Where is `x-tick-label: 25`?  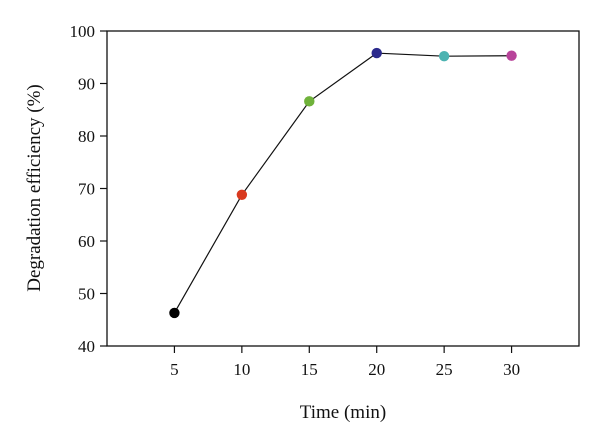
x-tick-label: 25 is located at coordinates (444, 369).